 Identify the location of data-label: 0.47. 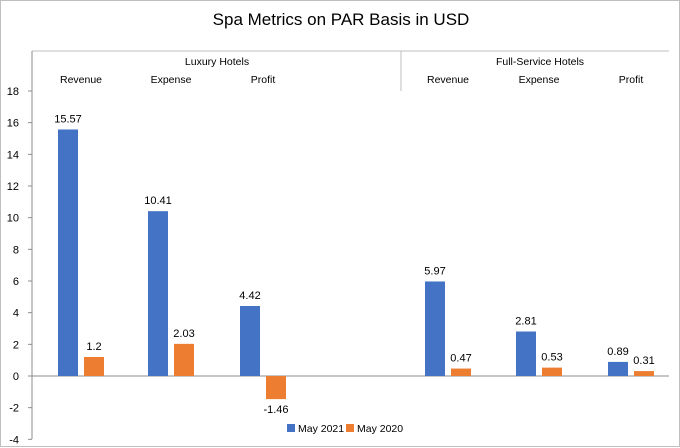
(460, 359).